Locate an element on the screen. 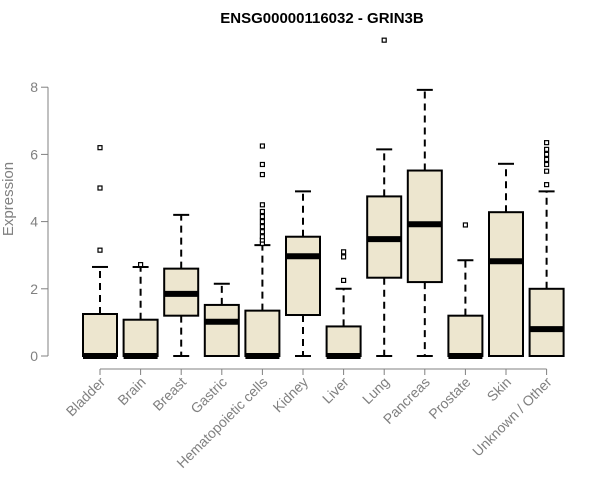  y-axis-label: Expression is located at coordinates (8, 199).